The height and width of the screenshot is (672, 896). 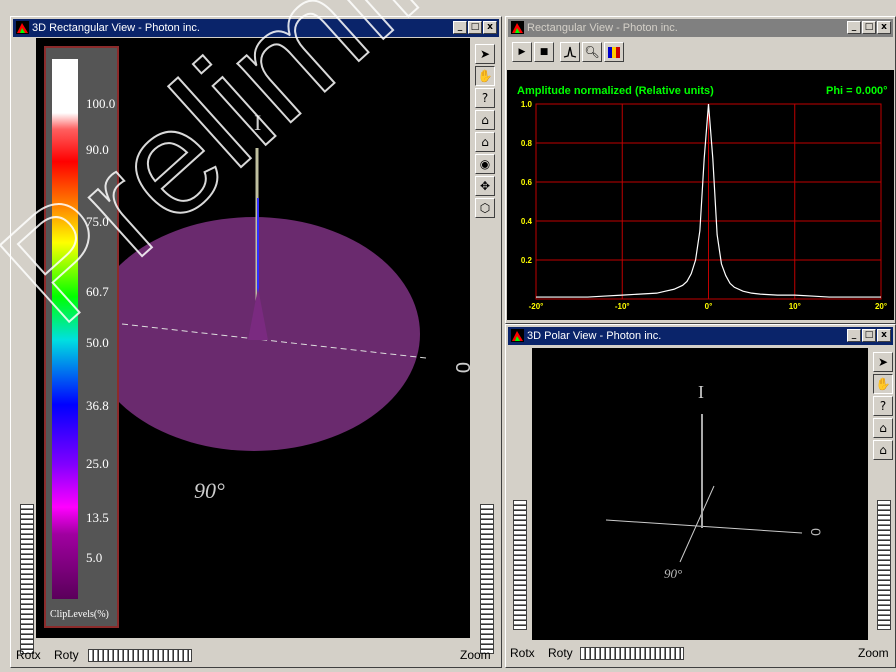 I want to click on peak-base, so click(x=258, y=314).